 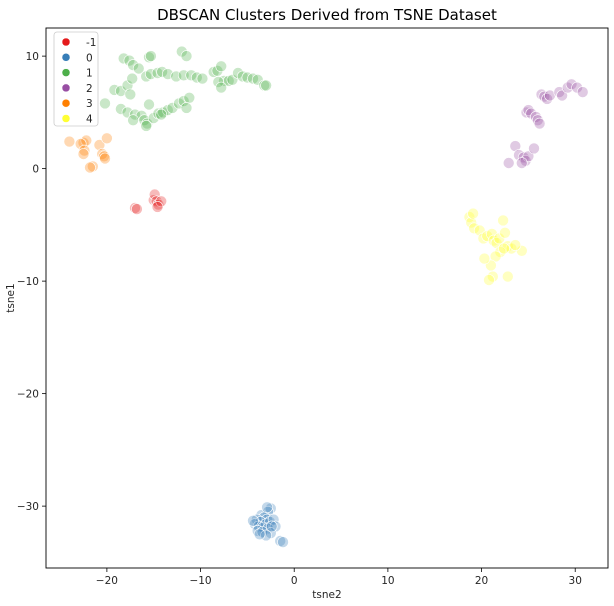 I want to click on x-tick-label: −10, so click(x=200, y=581).